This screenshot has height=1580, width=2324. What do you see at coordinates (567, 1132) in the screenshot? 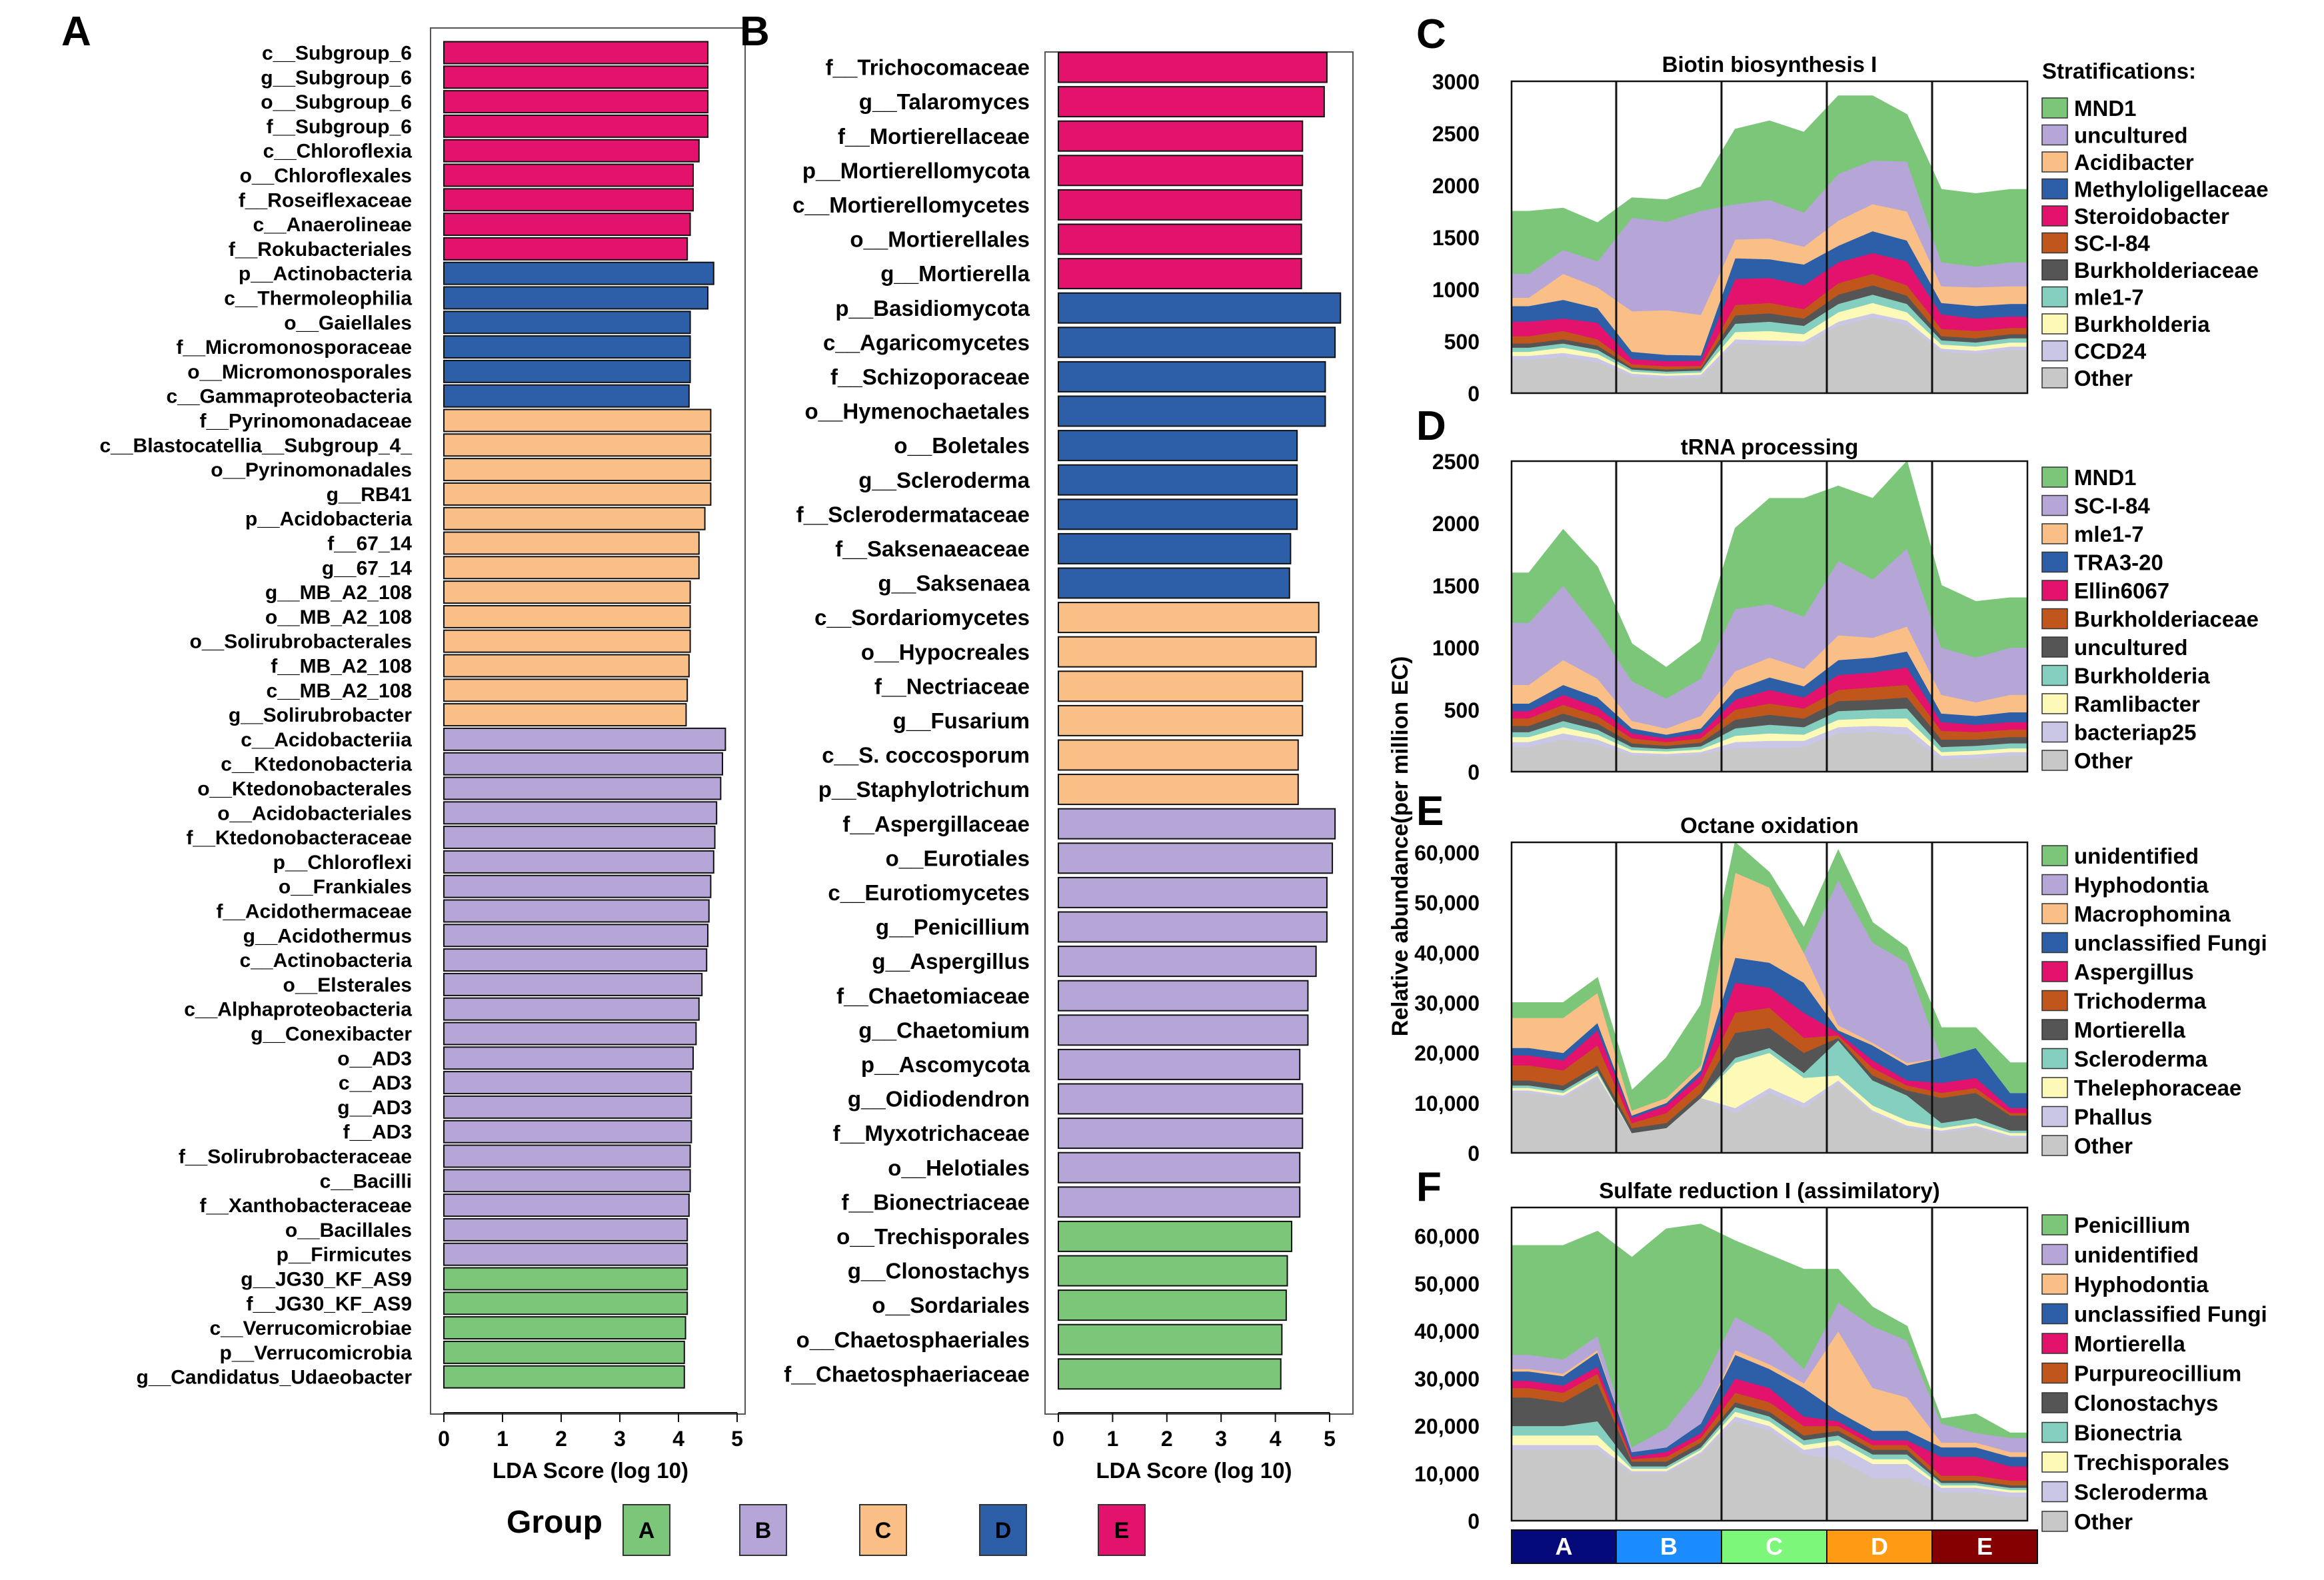
I see `bar-f__AD3` at bounding box center [567, 1132].